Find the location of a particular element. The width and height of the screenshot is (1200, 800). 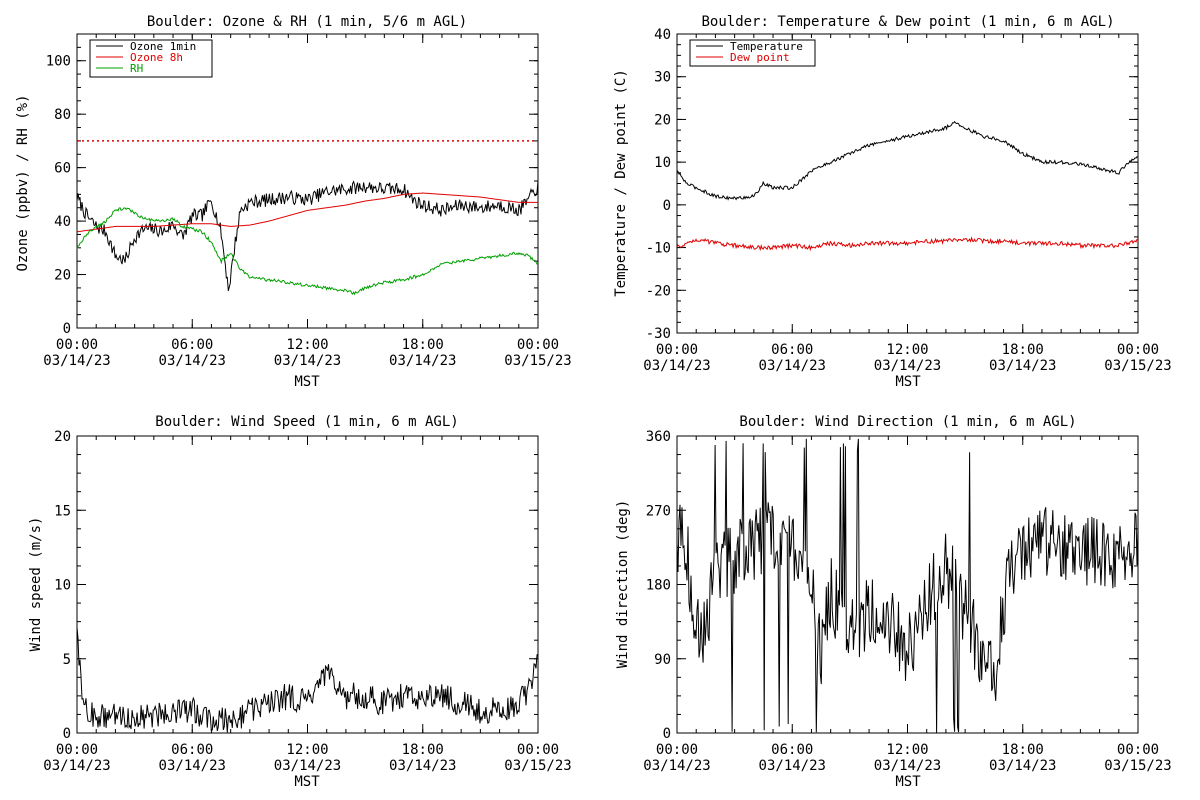

chart-title: Boulder: Ozone & RH (1 min, 5/6 m AGL) is located at coordinates (307, 22).